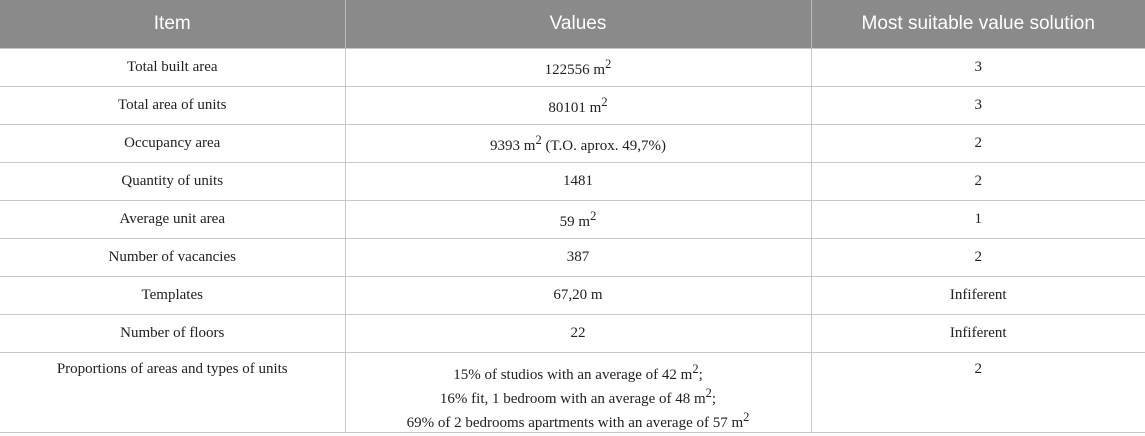  I want to click on table-header: Item Values Most suitable value solution, so click(572, 24).